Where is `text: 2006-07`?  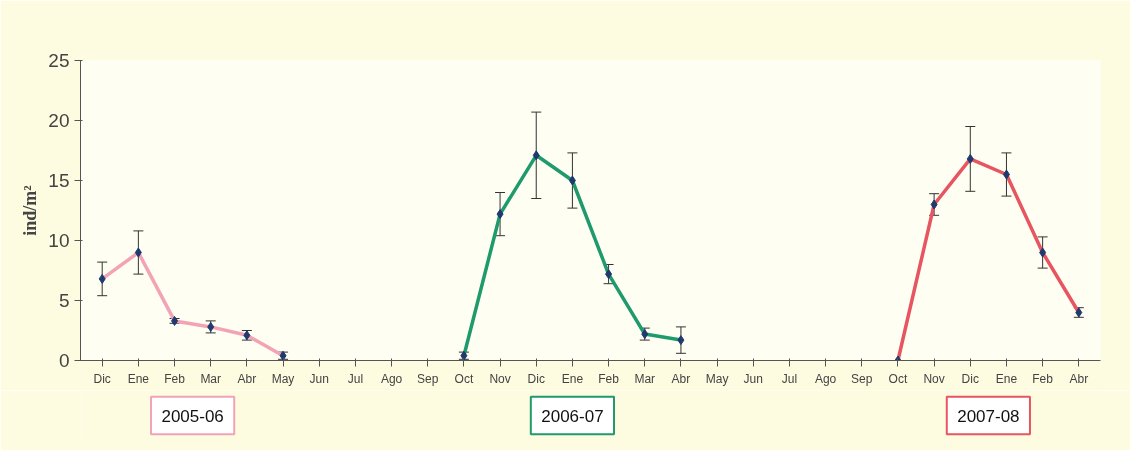
text: 2006-07 is located at coordinates (572, 416).